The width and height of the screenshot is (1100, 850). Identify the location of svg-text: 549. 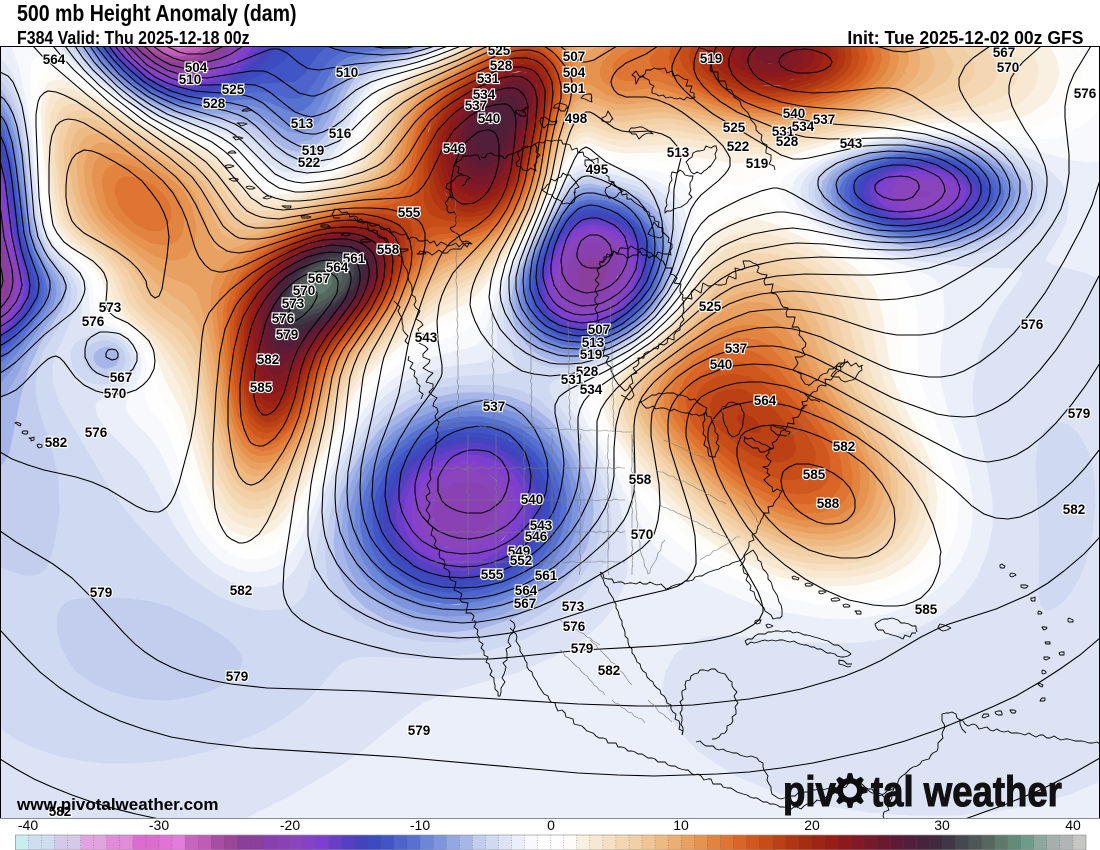
(519, 551).